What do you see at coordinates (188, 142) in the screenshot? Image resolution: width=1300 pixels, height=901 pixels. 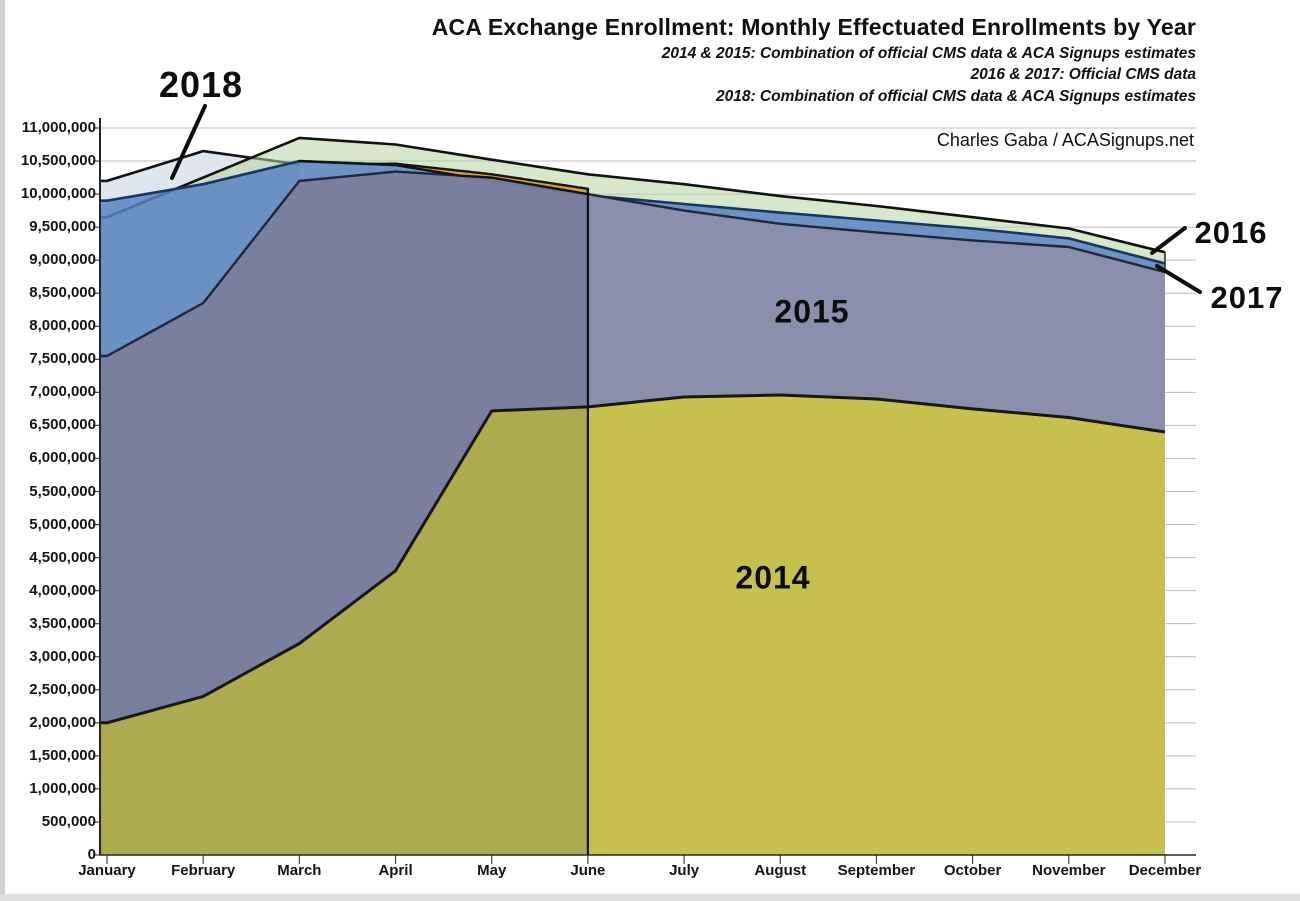 I see `callout-line-2018` at bounding box center [188, 142].